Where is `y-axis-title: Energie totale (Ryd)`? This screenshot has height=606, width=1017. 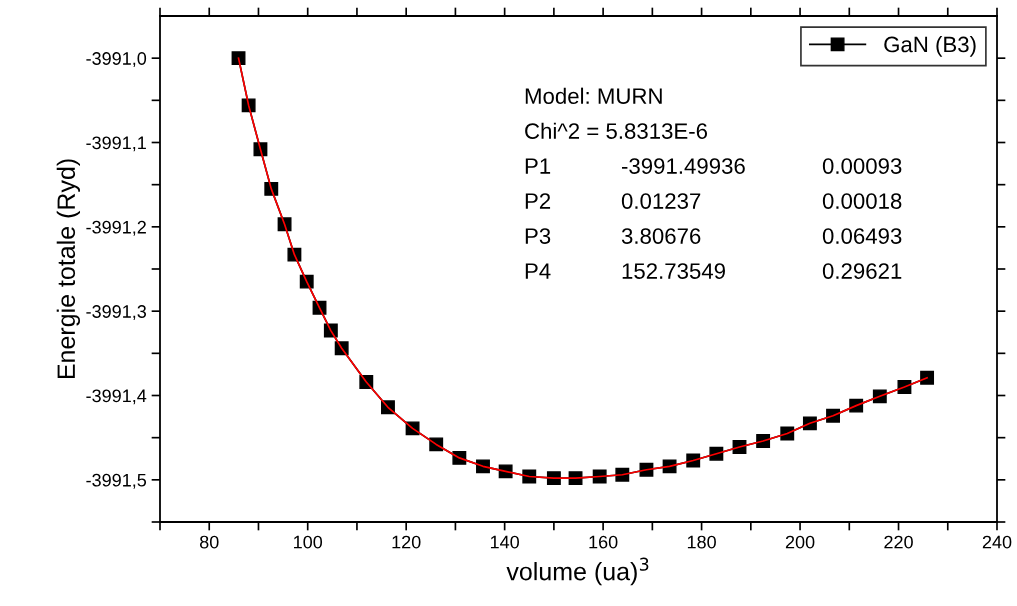 y-axis-title: Energie totale (Ryd) is located at coordinates (68, 269).